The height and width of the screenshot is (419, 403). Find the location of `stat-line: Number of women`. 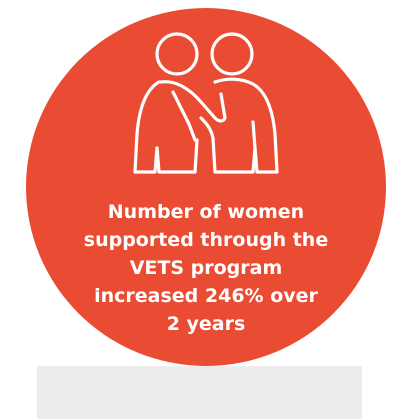

stat-line: Number of women is located at coordinates (206, 212).